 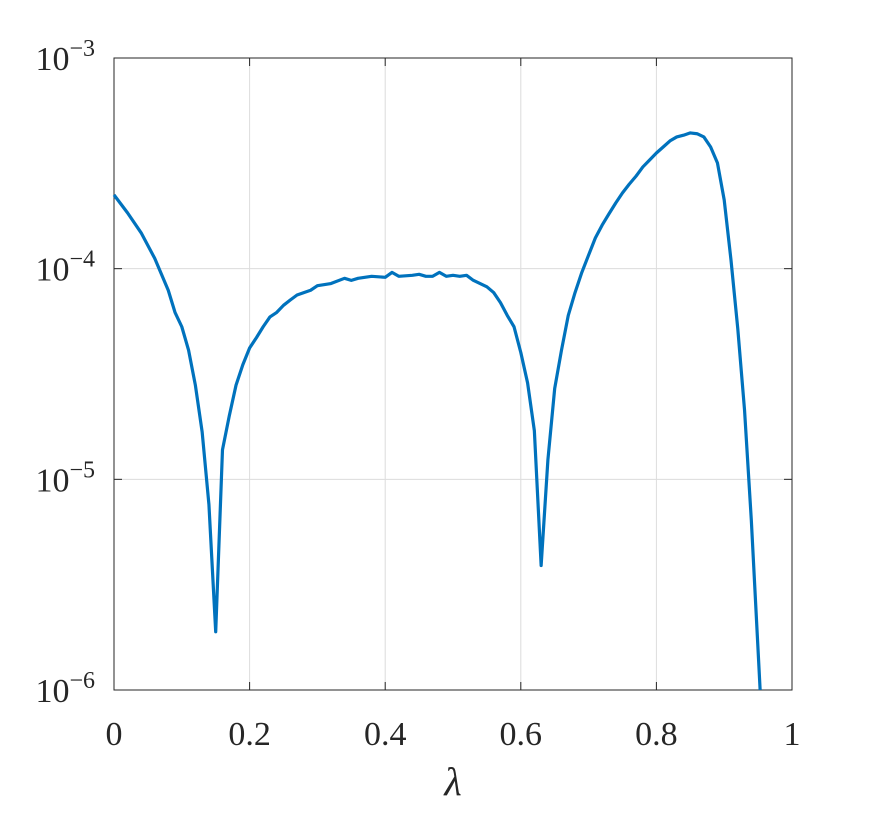 I want to click on y-tick-label: 10⁻⁶, so click(x=65, y=689).